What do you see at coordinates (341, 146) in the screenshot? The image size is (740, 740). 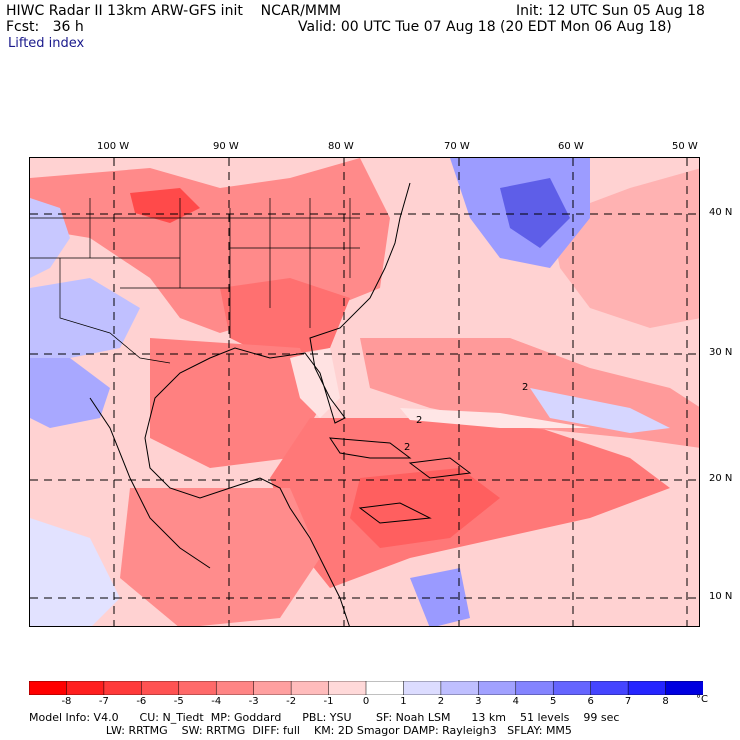 I see `lon-label-80w: 80 W` at bounding box center [341, 146].